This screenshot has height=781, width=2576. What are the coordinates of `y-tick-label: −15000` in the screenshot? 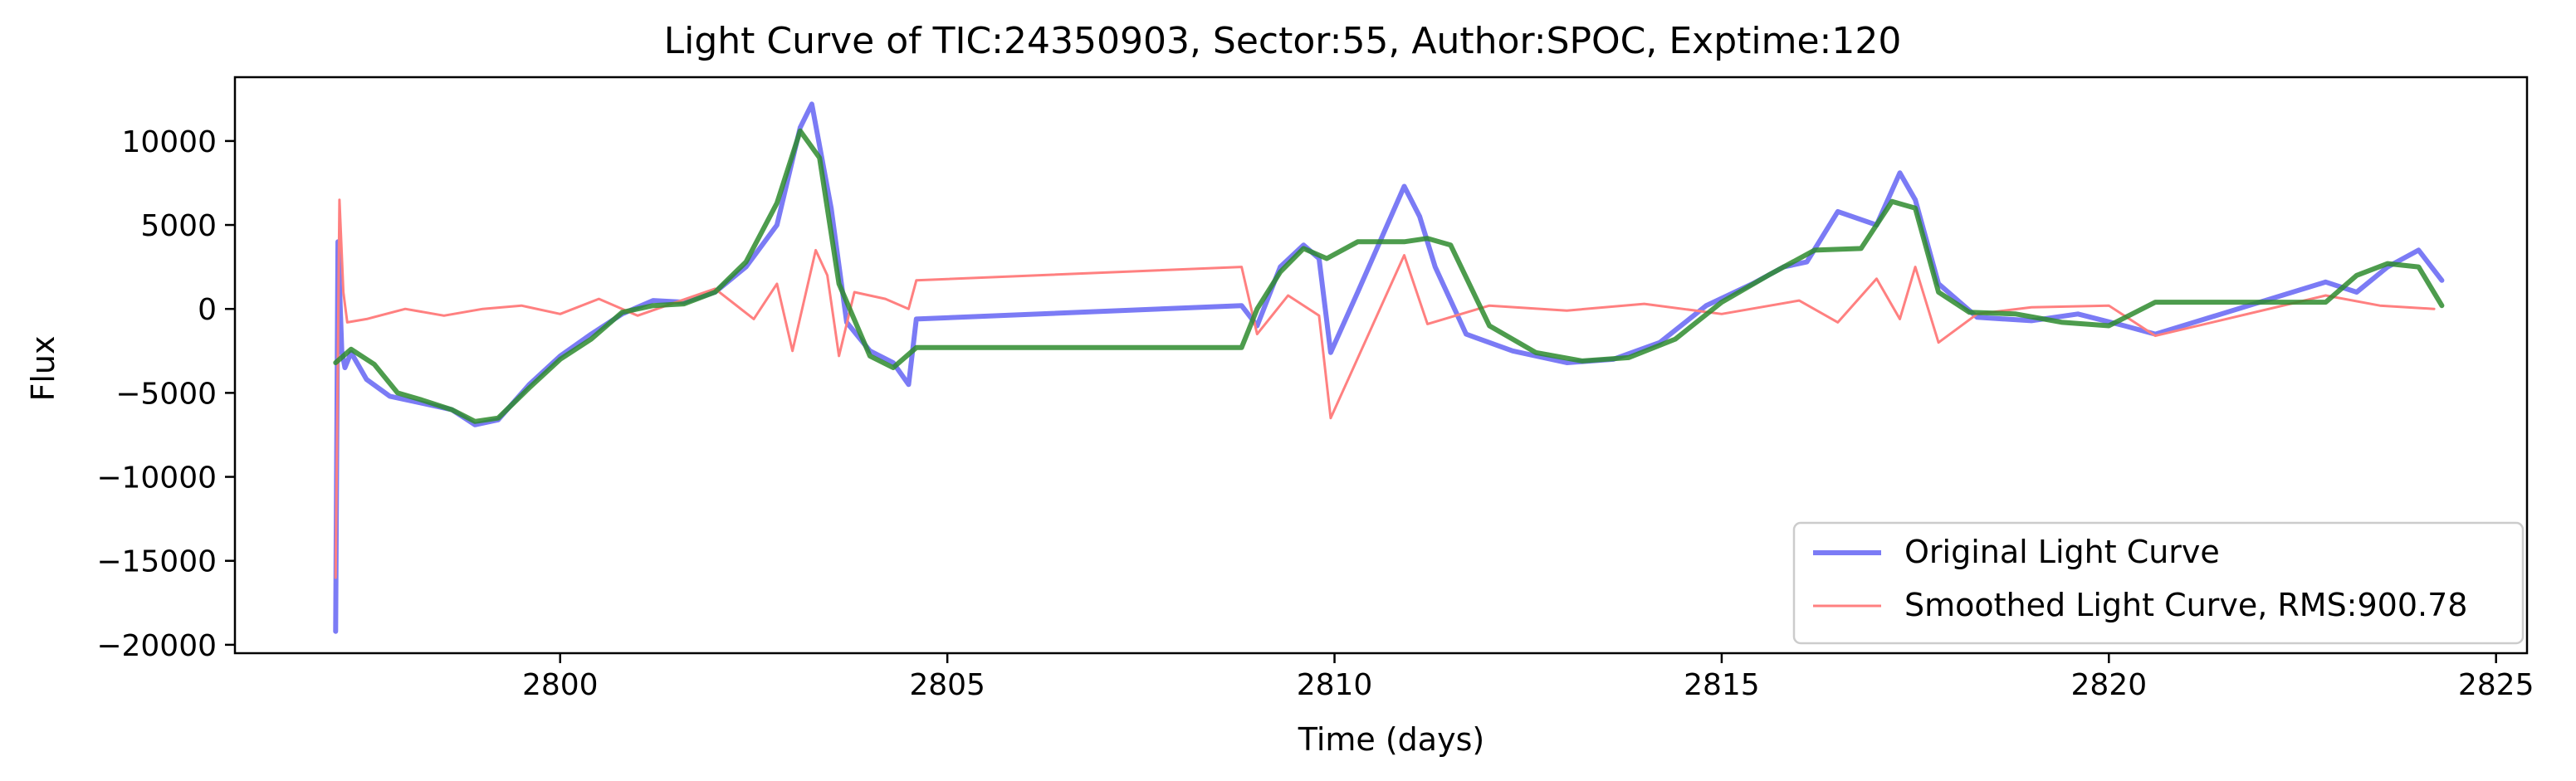 It's located at (156, 562).